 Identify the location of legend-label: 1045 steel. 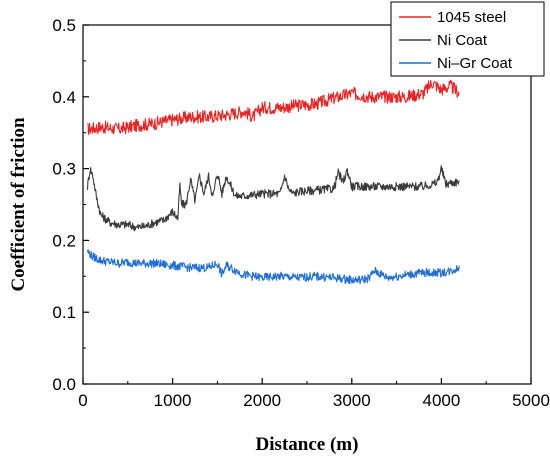
(471, 17).